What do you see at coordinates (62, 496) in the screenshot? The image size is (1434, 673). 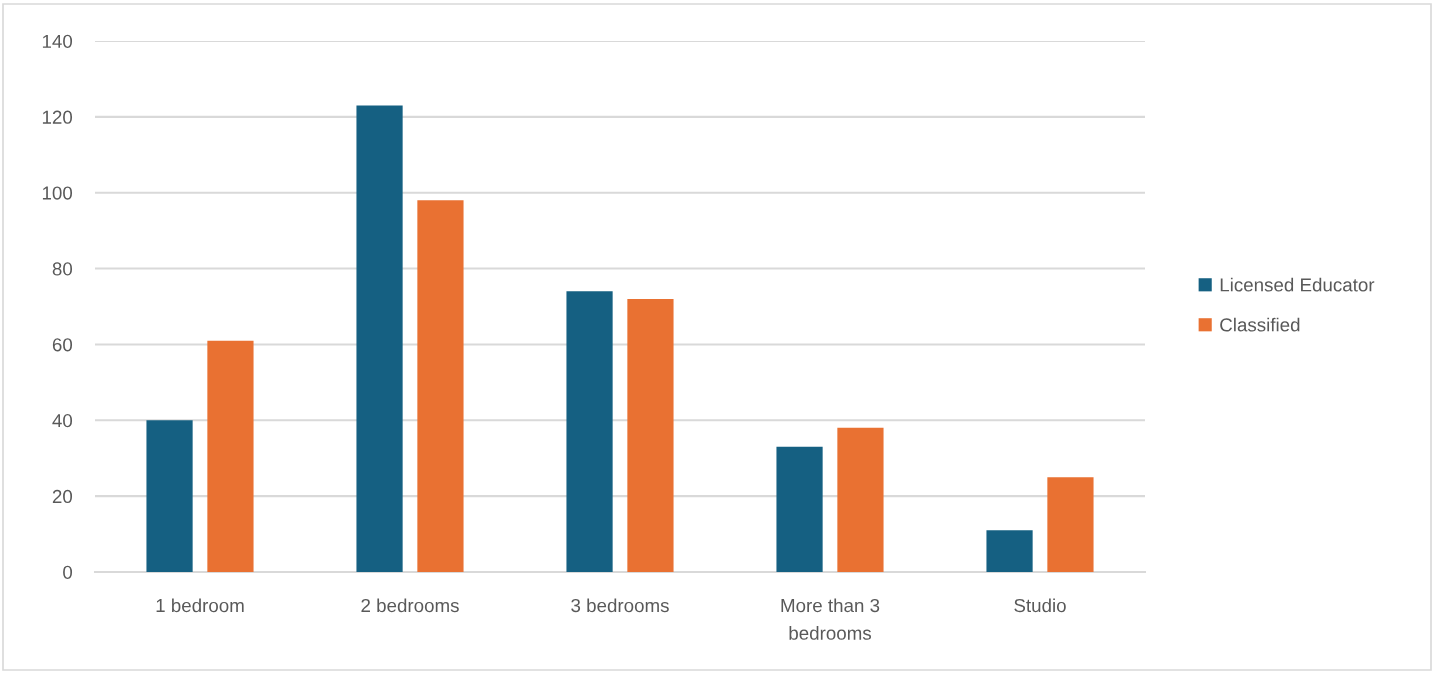 I see `y-tick-label: 20` at bounding box center [62, 496].